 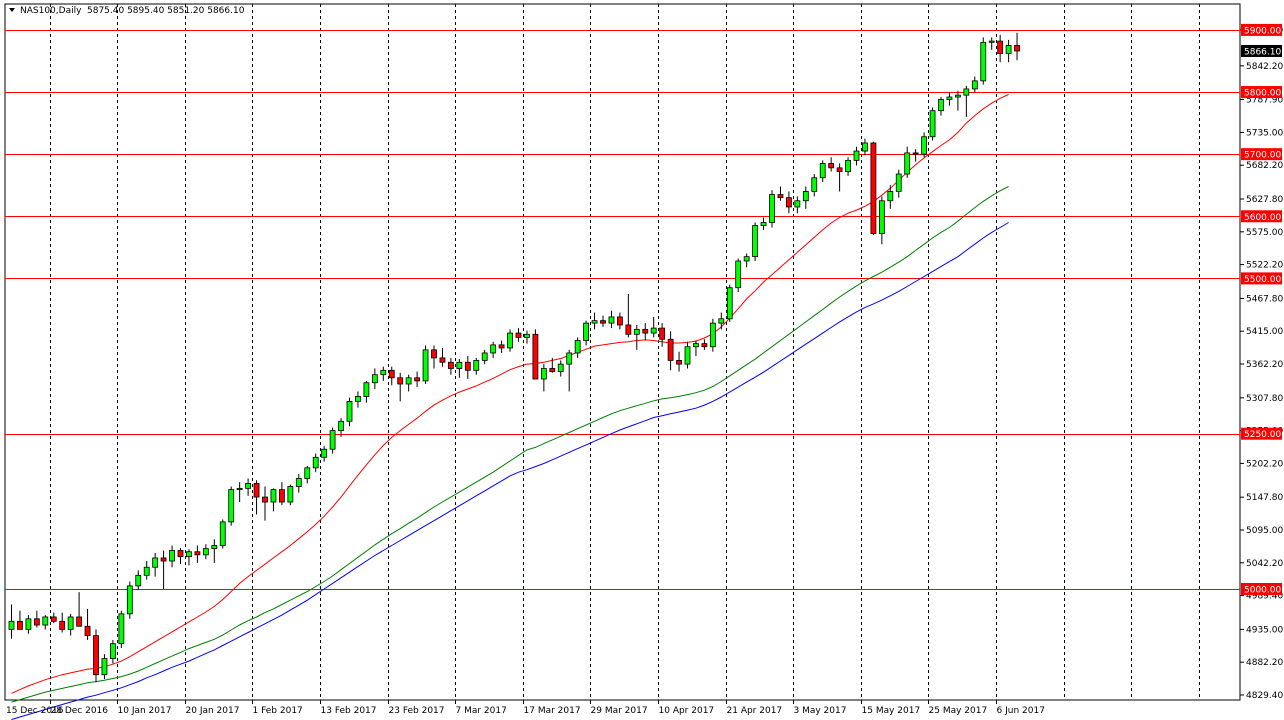 I want to click on price-tick-label: 5042.20, so click(x=1264, y=564).